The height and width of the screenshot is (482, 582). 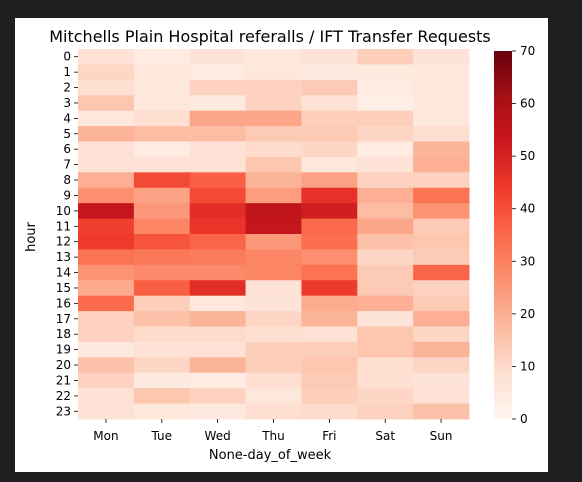 I want to click on y-axis-label: hour, so click(x=31, y=236).